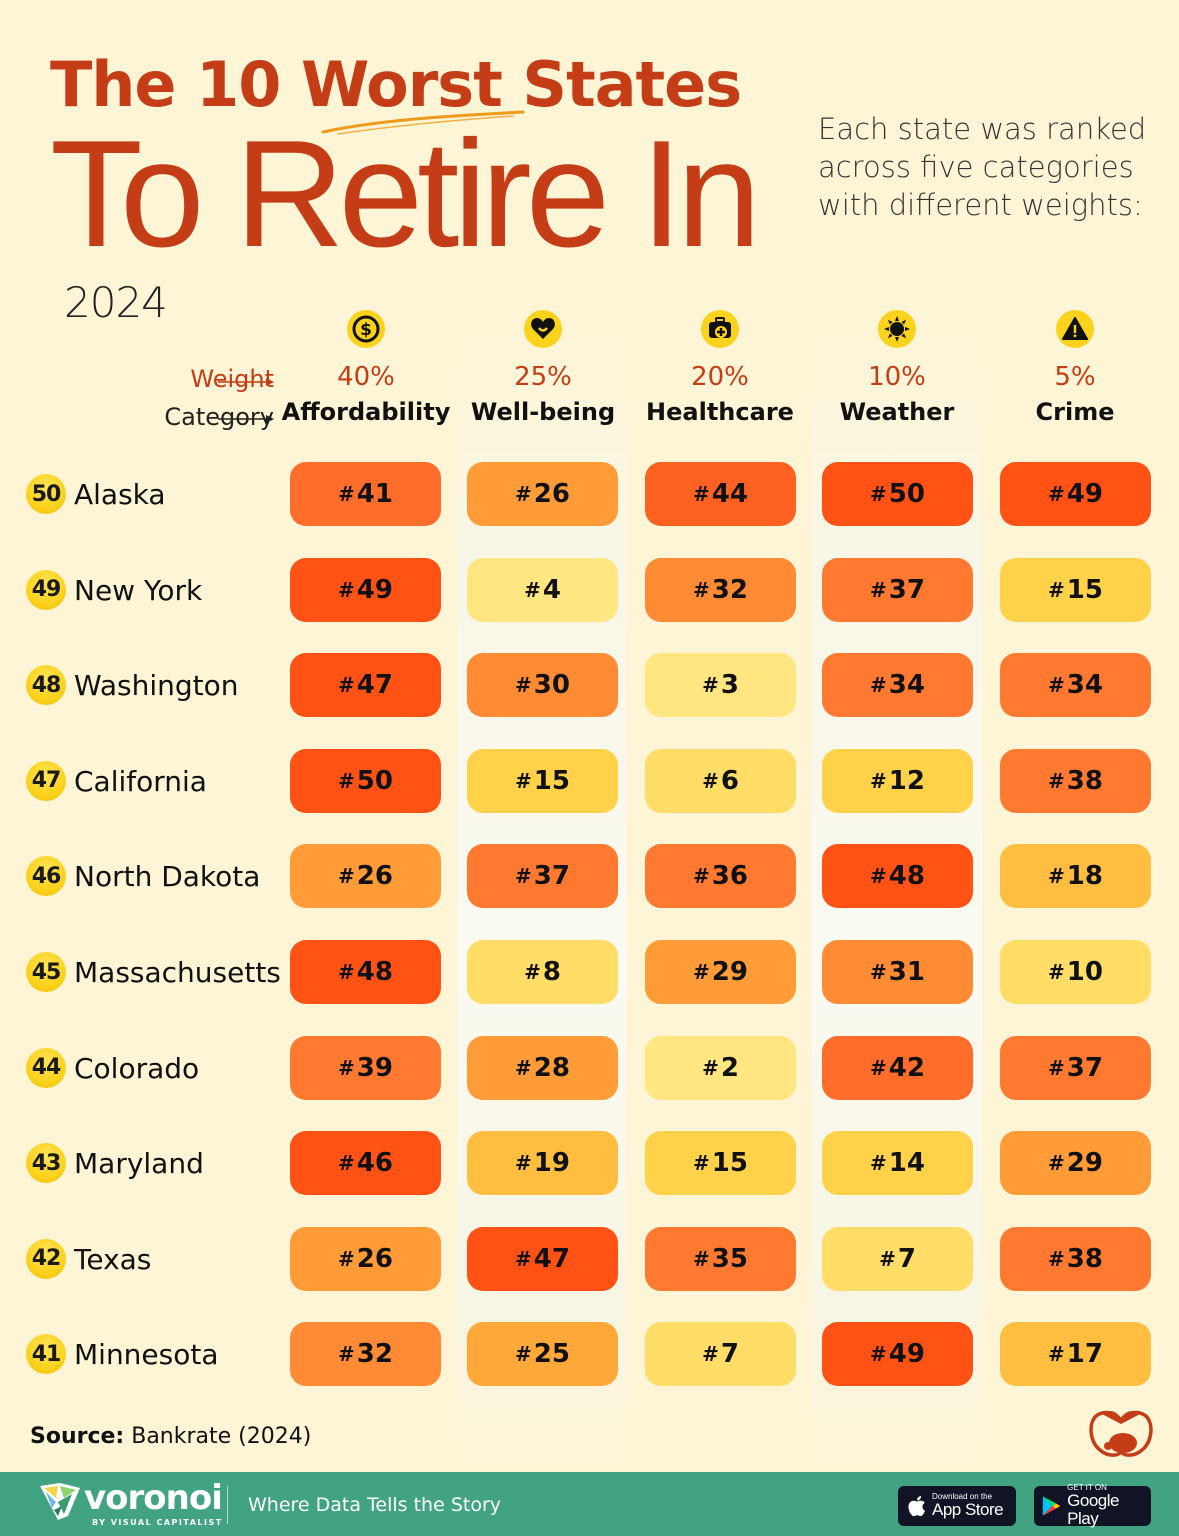 The image size is (1179, 1536). I want to click on score-cell-well-being: #15, so click(542, 780).